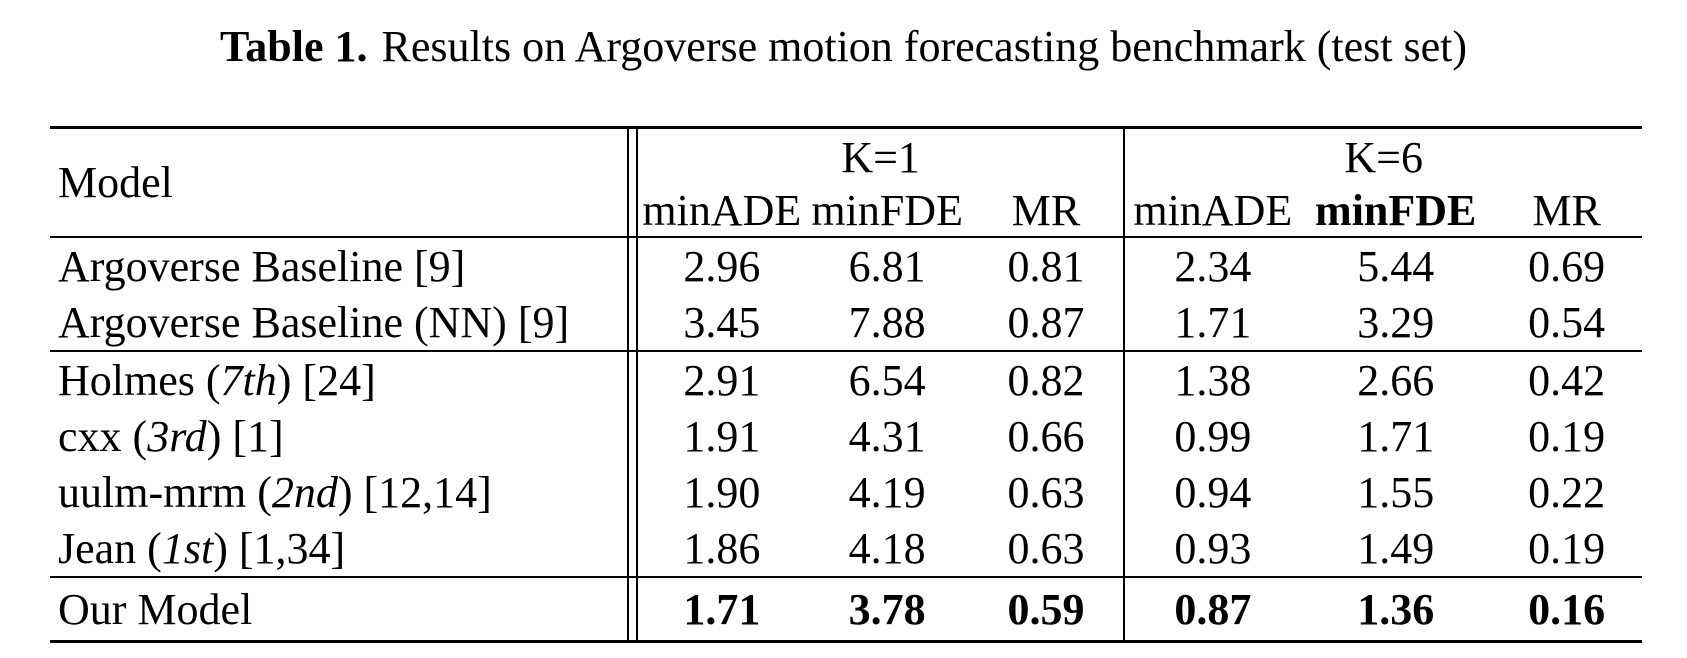 Image resolution: width=1687 pixels, height=658 pixels. I want to click on value-cell: 0.69, so click(1567, 266).